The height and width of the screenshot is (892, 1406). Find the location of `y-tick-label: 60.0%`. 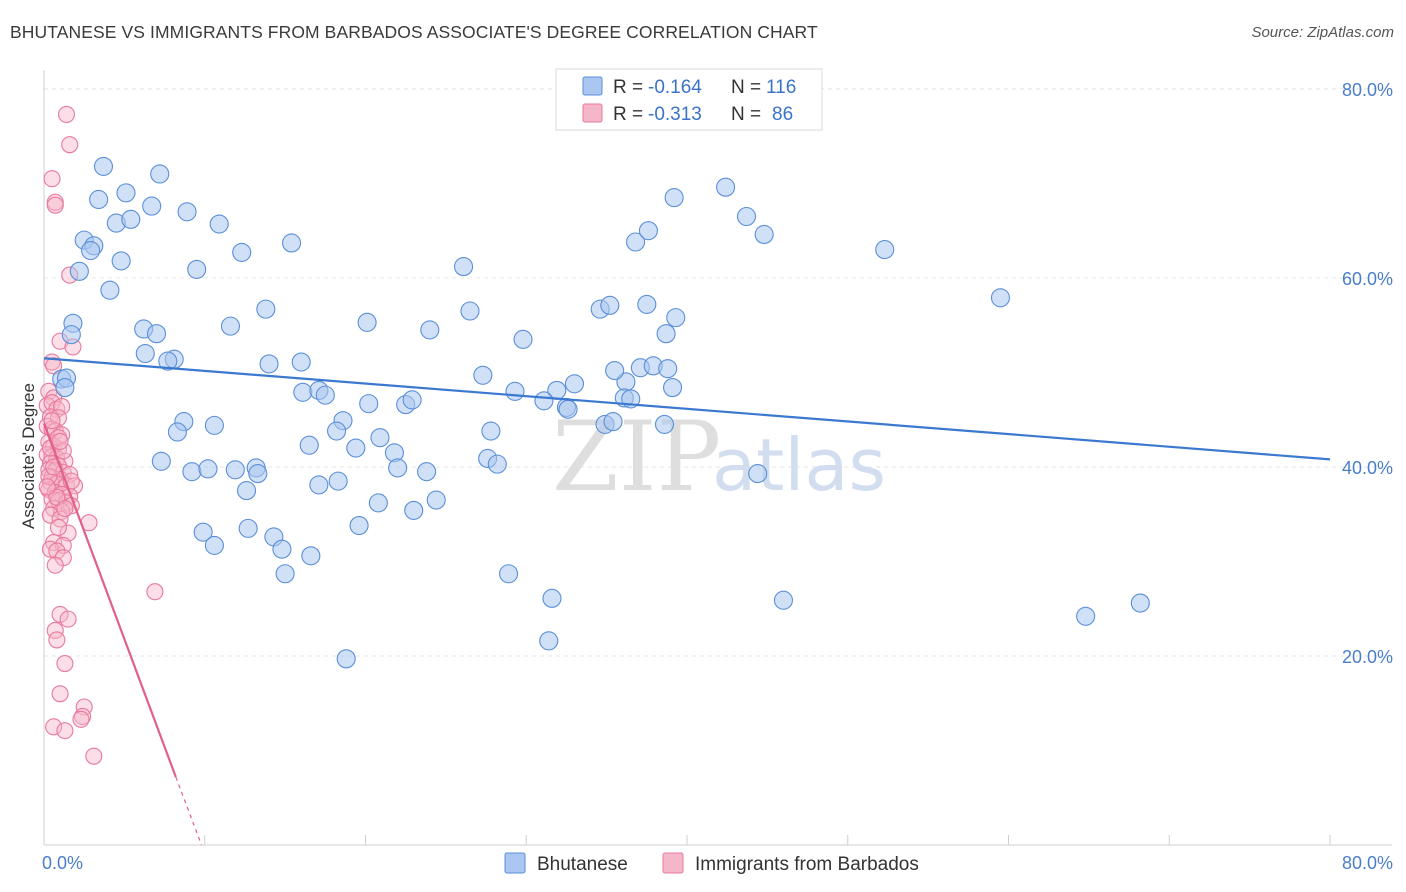

y-tick-label: 60.0% is located at coordinates (1367, 279).